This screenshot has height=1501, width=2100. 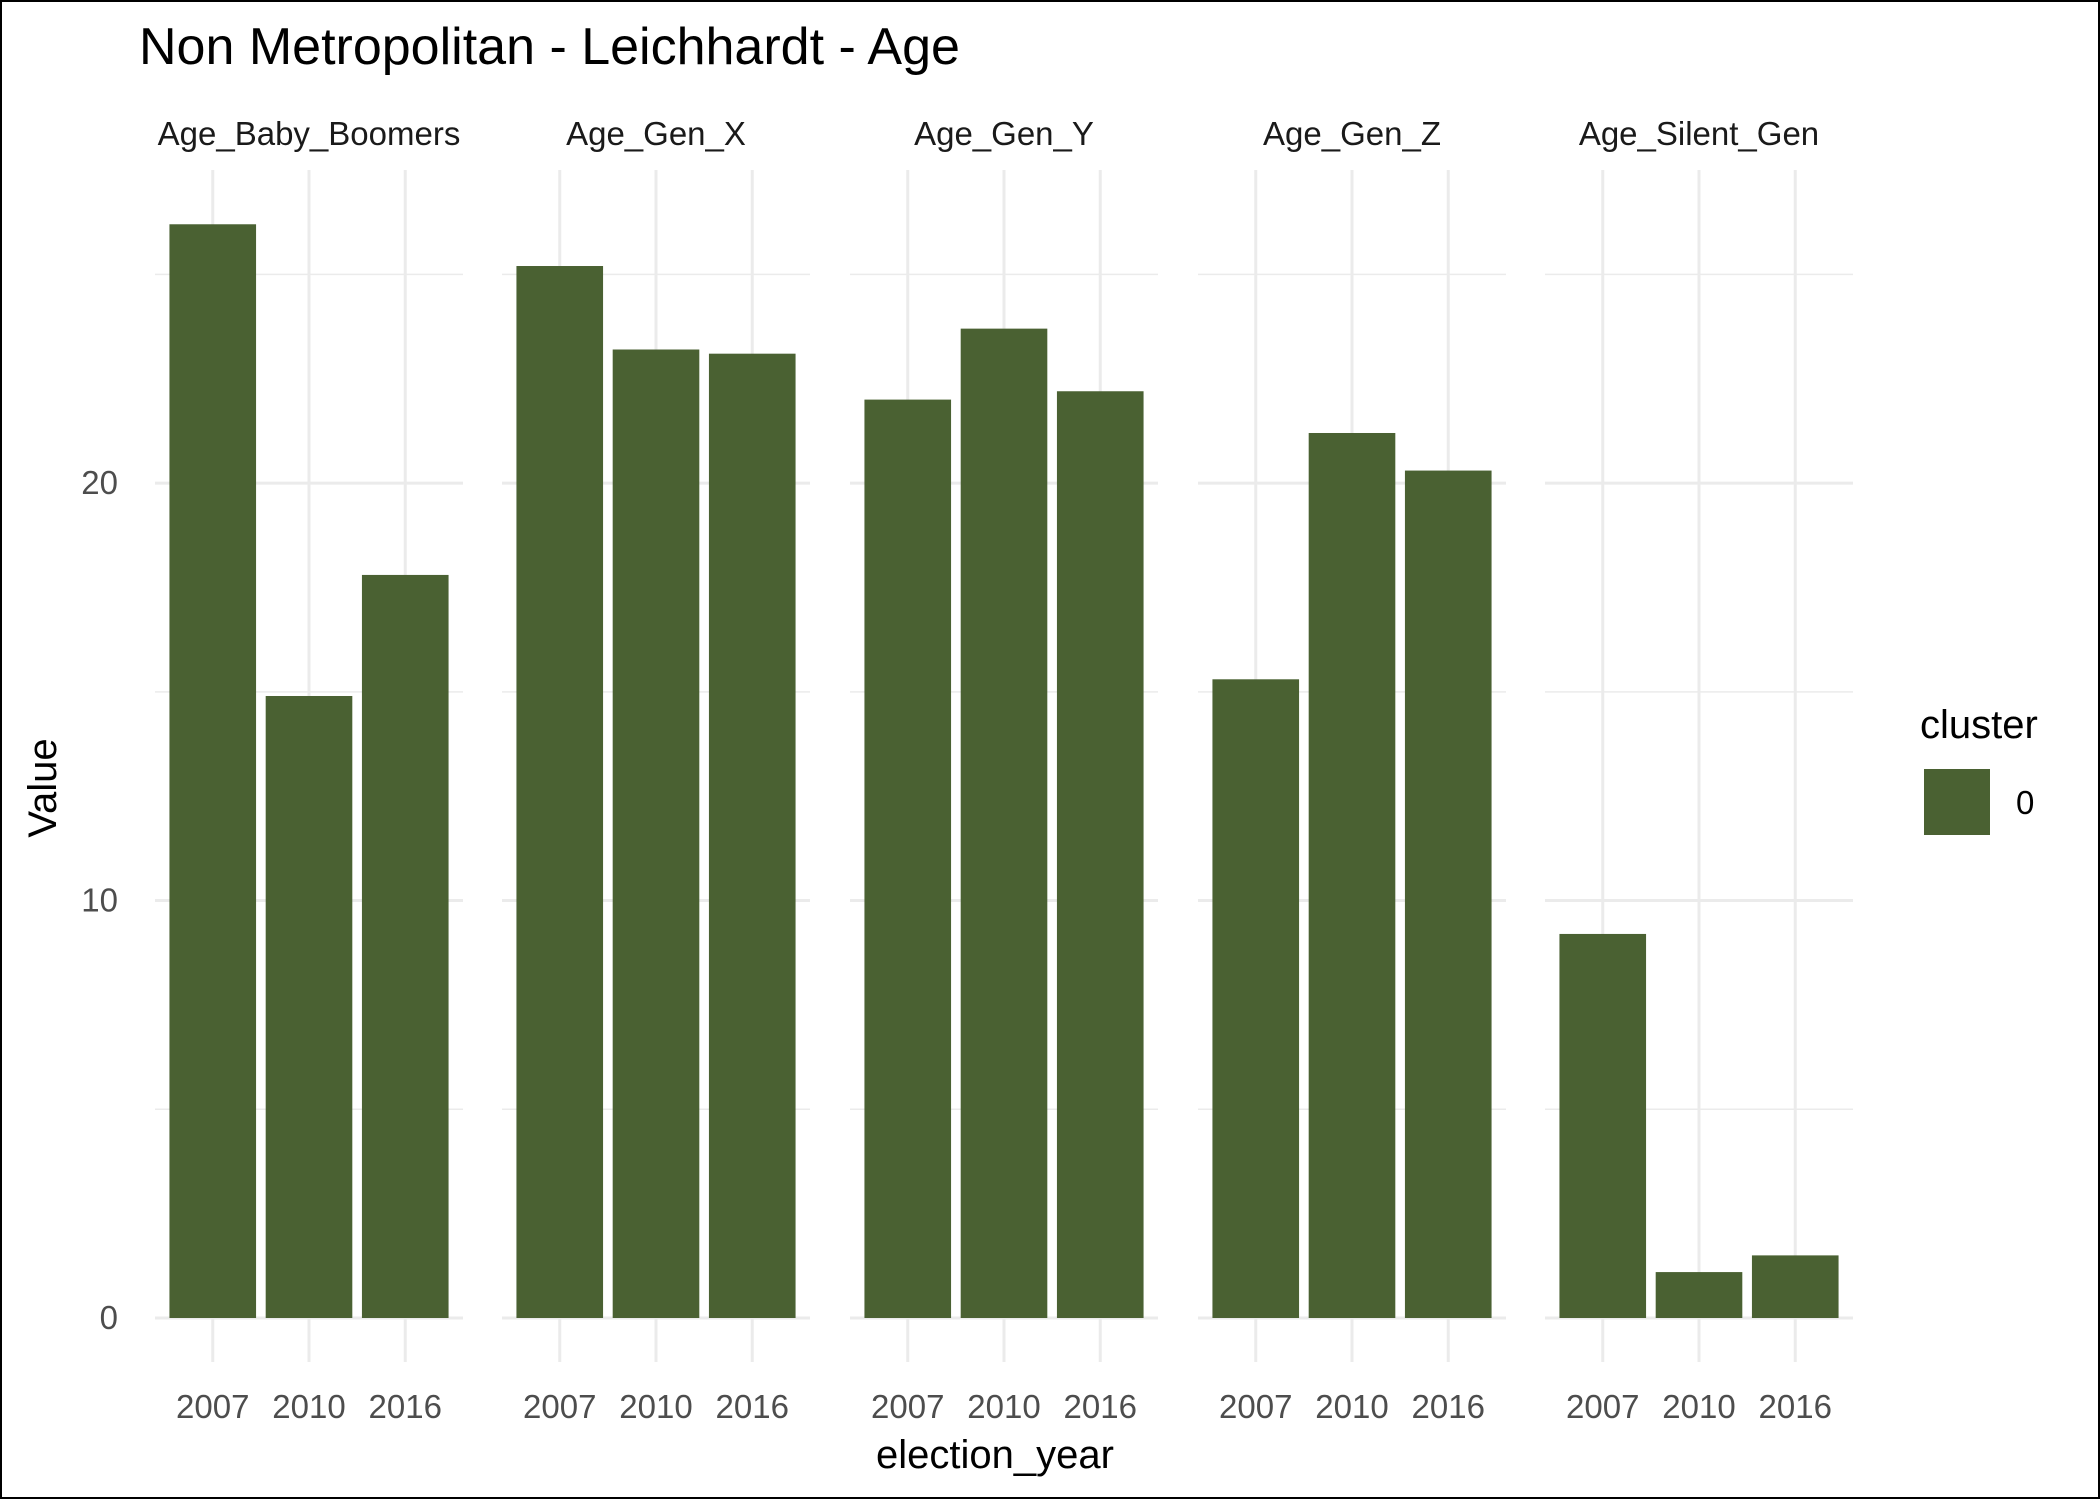 I want to click on bar-Age_Baby_Boomers-2010, so click(x=309, y=1006).